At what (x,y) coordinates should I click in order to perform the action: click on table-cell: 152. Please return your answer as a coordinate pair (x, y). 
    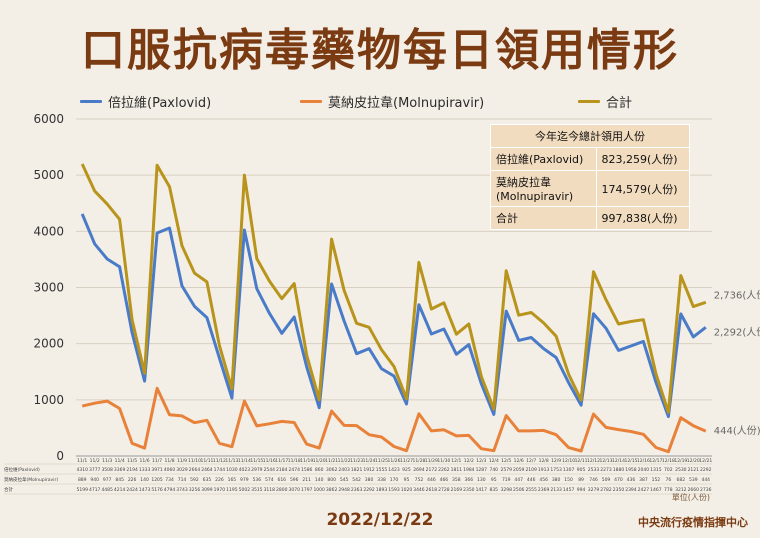
    Looking at the image, I should click on (656, 480).